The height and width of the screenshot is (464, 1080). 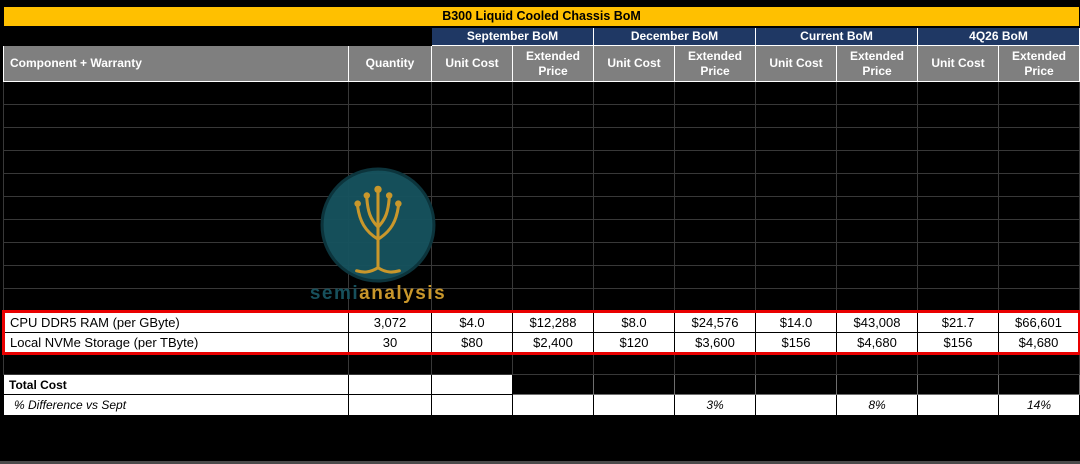 I want to click on header-extended-price-4q26: Extended Price, so click(x=1038, y=63).